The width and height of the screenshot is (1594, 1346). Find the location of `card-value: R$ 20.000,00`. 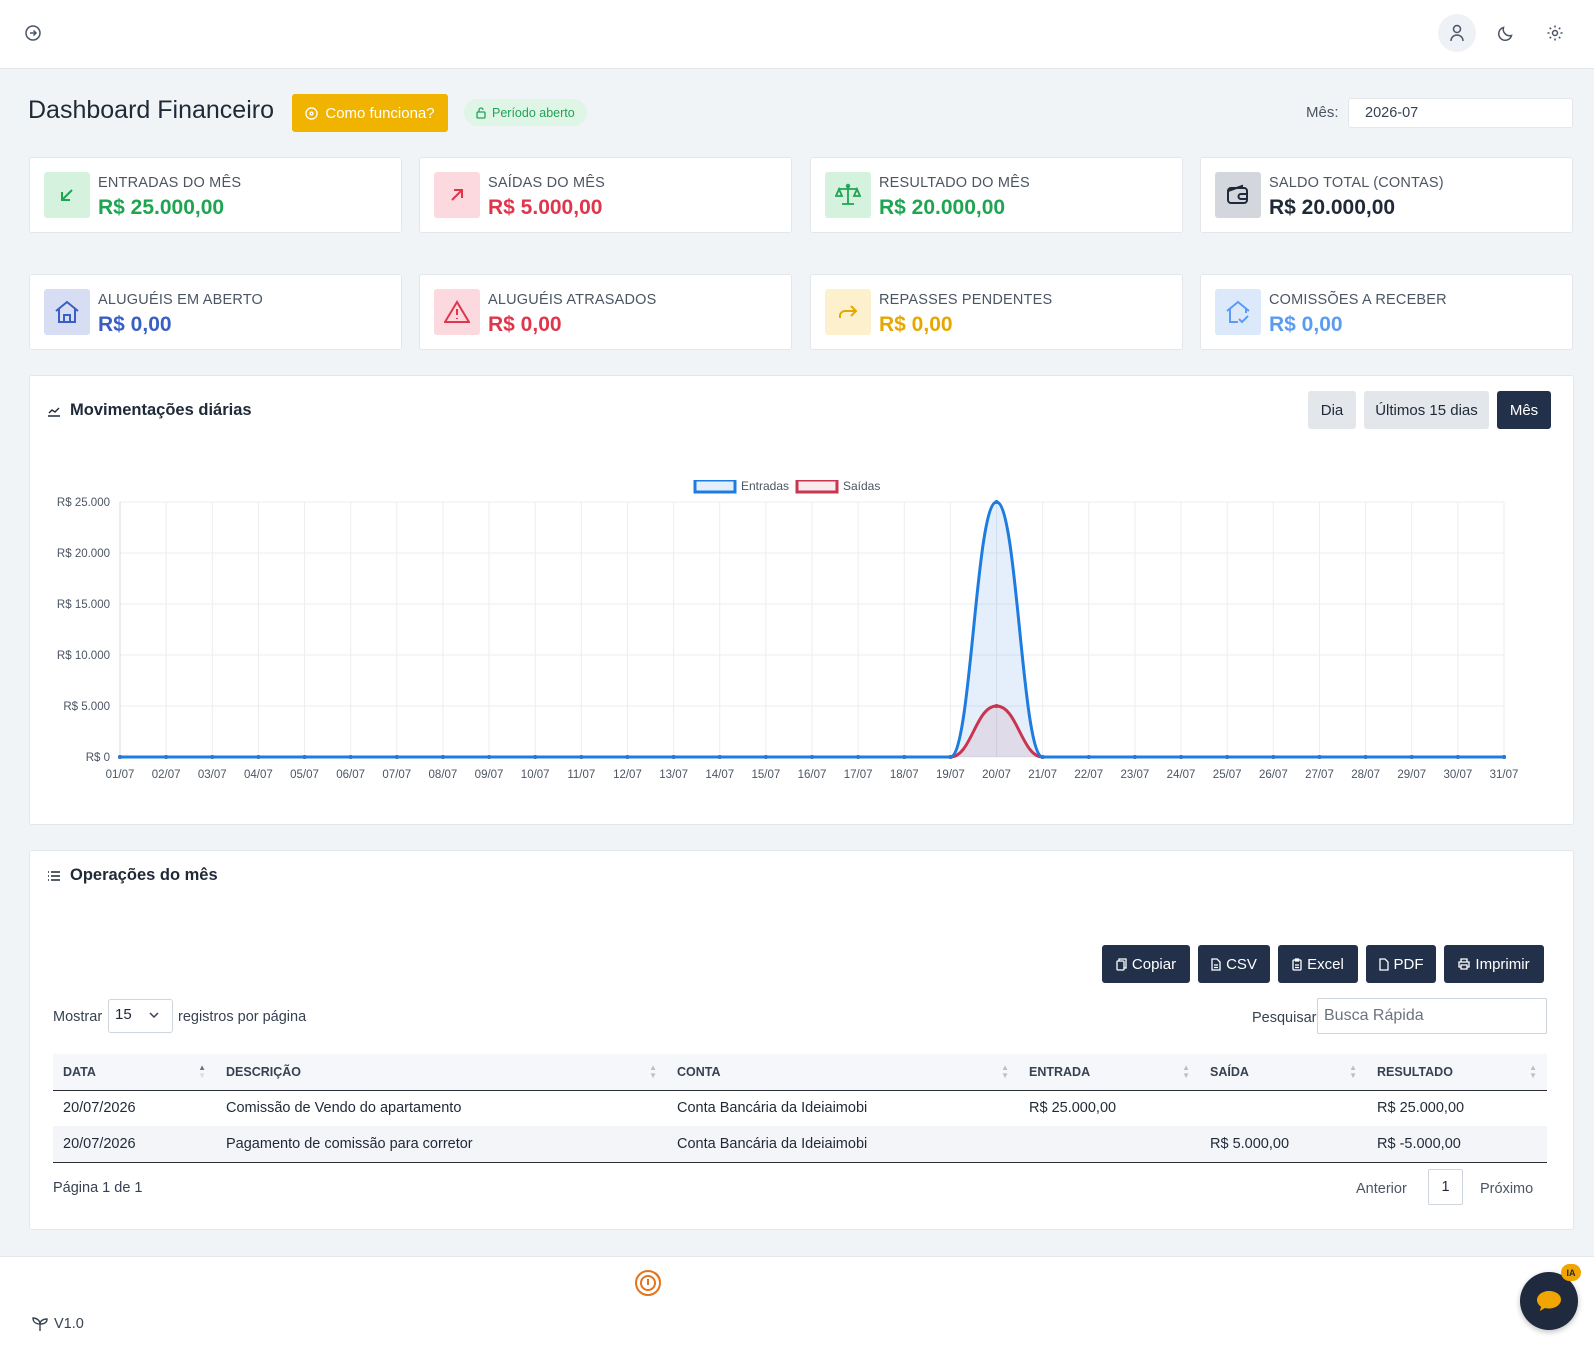

card-value: R$ 20.000,00 is located at coordinates (942, 207).